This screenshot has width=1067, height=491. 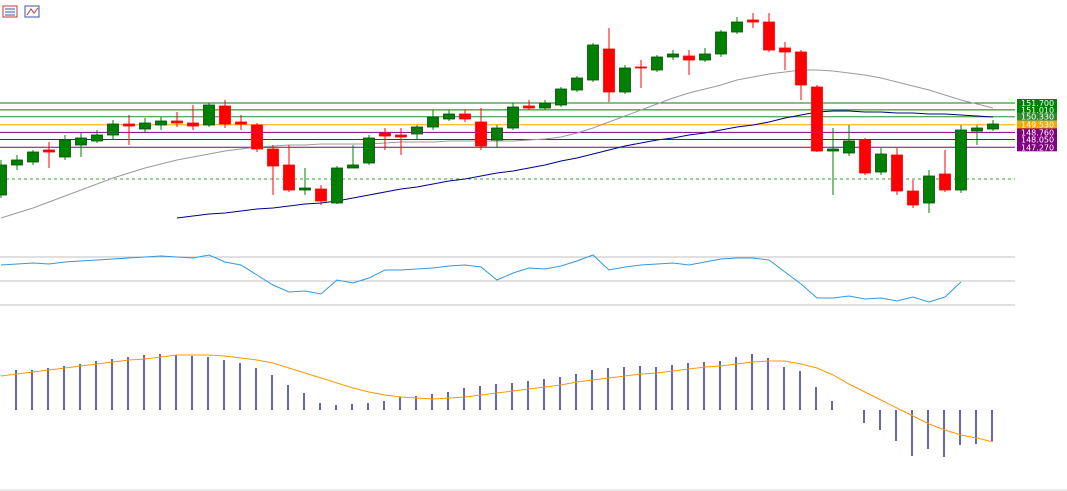 I want to click on level-label: 150.330, so click(x=1037, y=117).